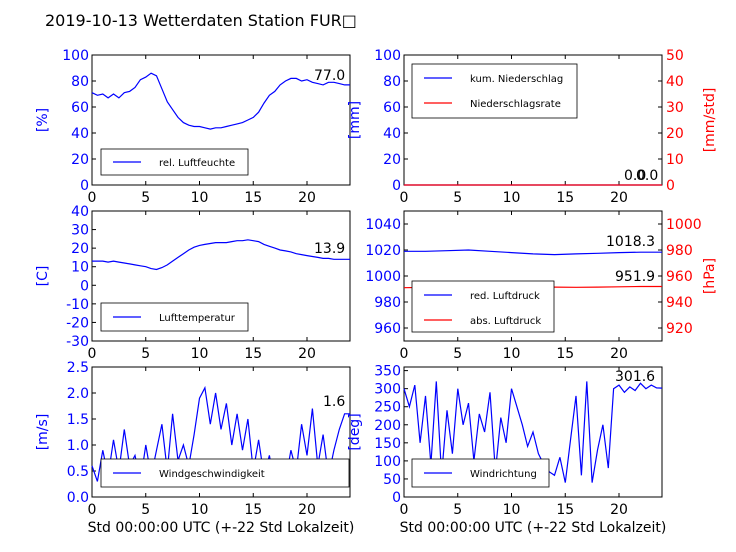 This screenshot has width=736, height=552. Describe the element at coordinates (77, 305) in the screenshot. I see `y-tick-label: -10` at that location.